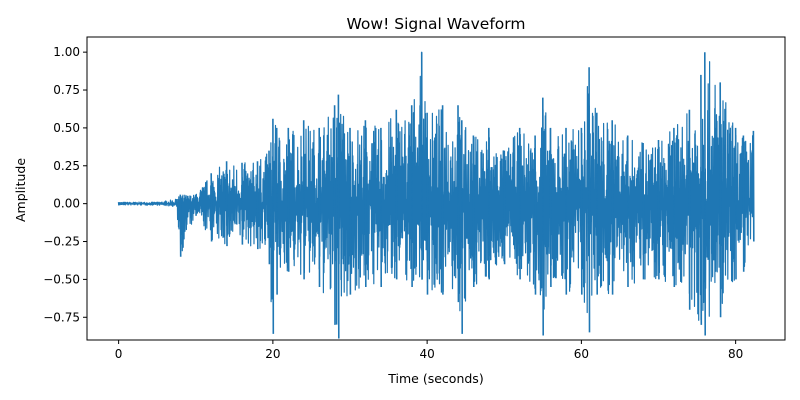 The width and height of the screenshot is (800, 400). I want to click on x-axis-label: Time (seconds), so click(435, 378).